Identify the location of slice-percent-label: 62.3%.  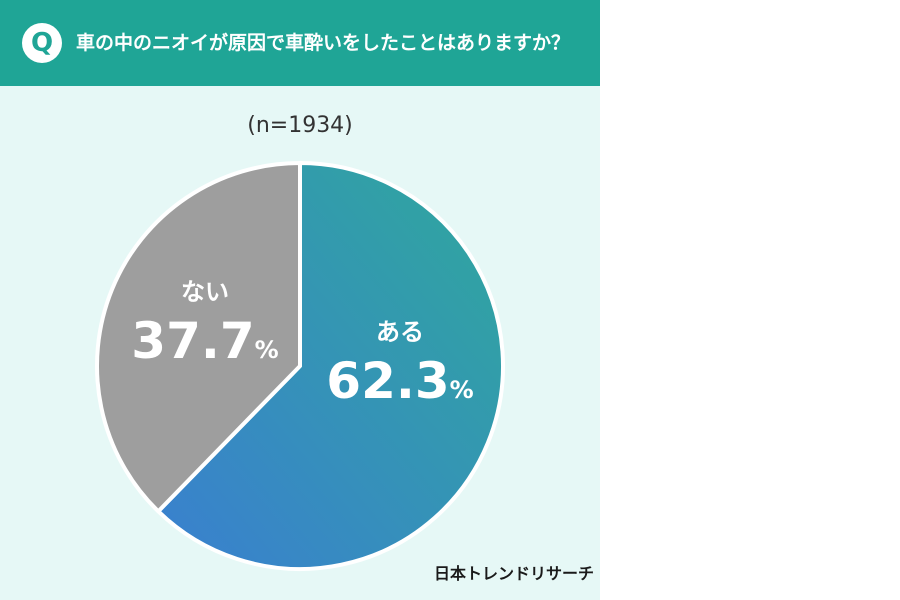
(399, 381).